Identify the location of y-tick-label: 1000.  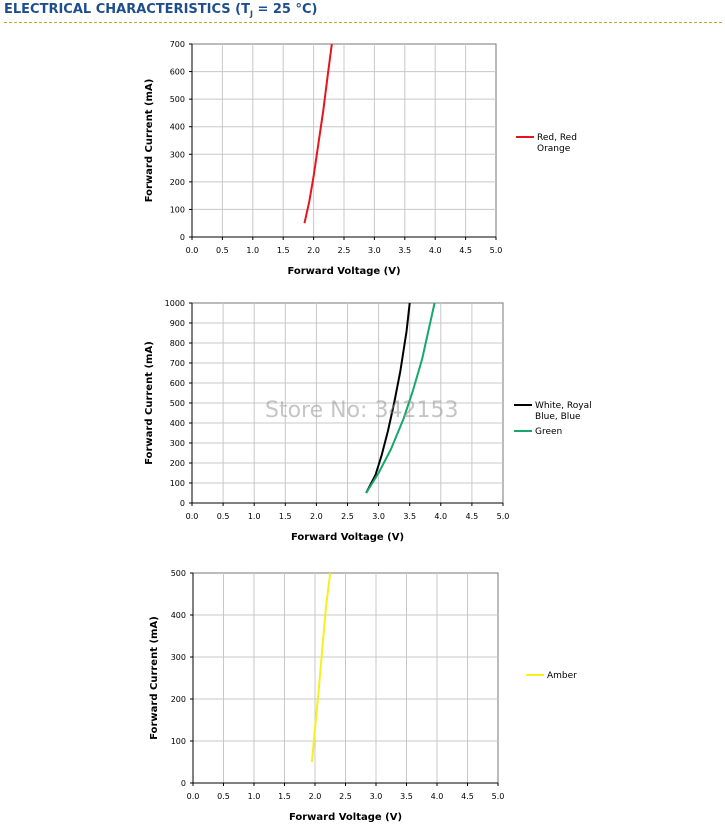
(175, 303).